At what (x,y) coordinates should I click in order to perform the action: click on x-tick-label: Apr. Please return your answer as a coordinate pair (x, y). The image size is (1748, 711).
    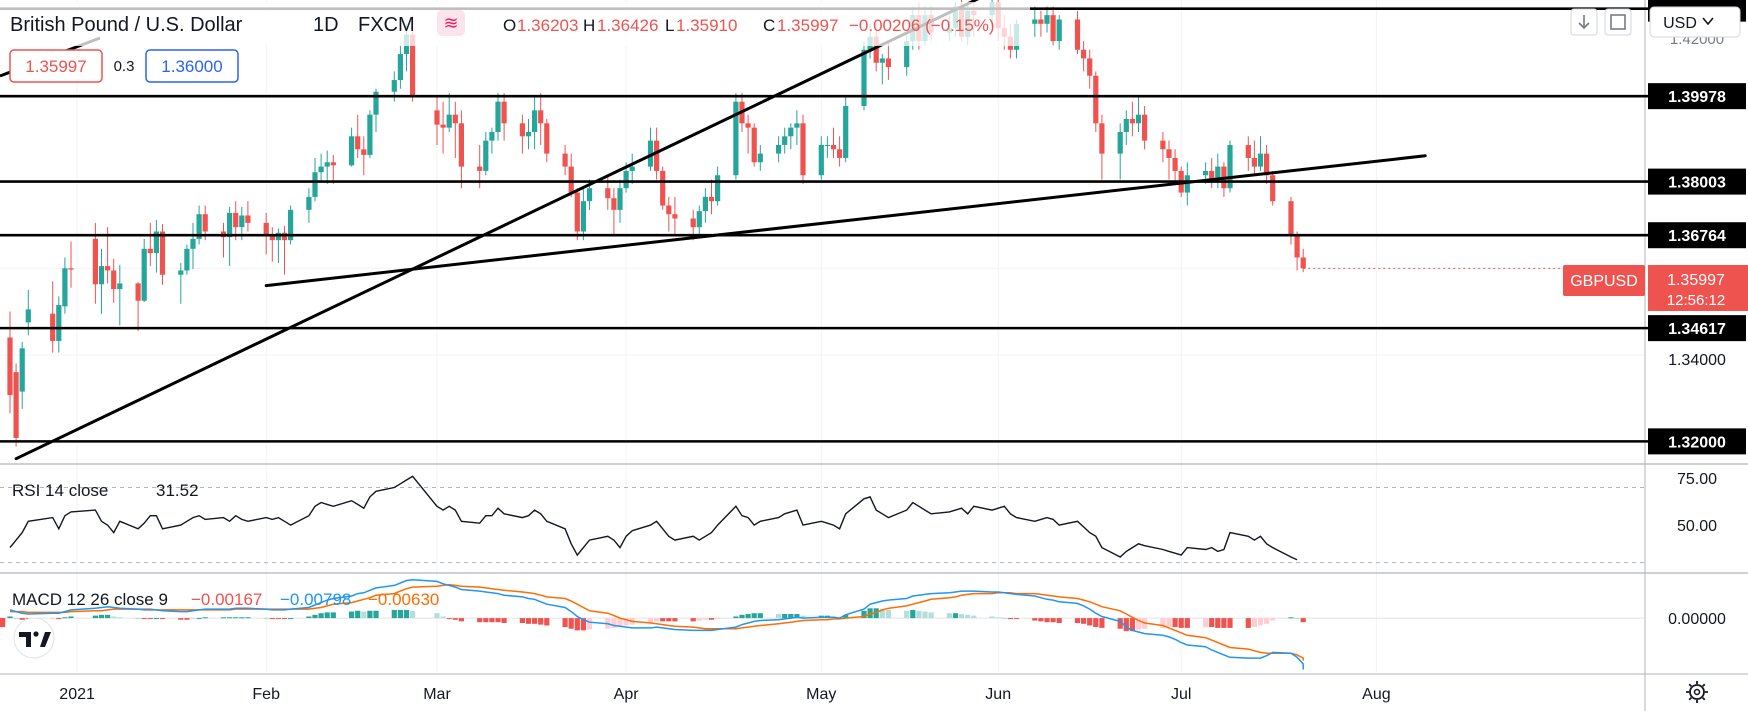
    Looking at the image, I should click on (627, 694).